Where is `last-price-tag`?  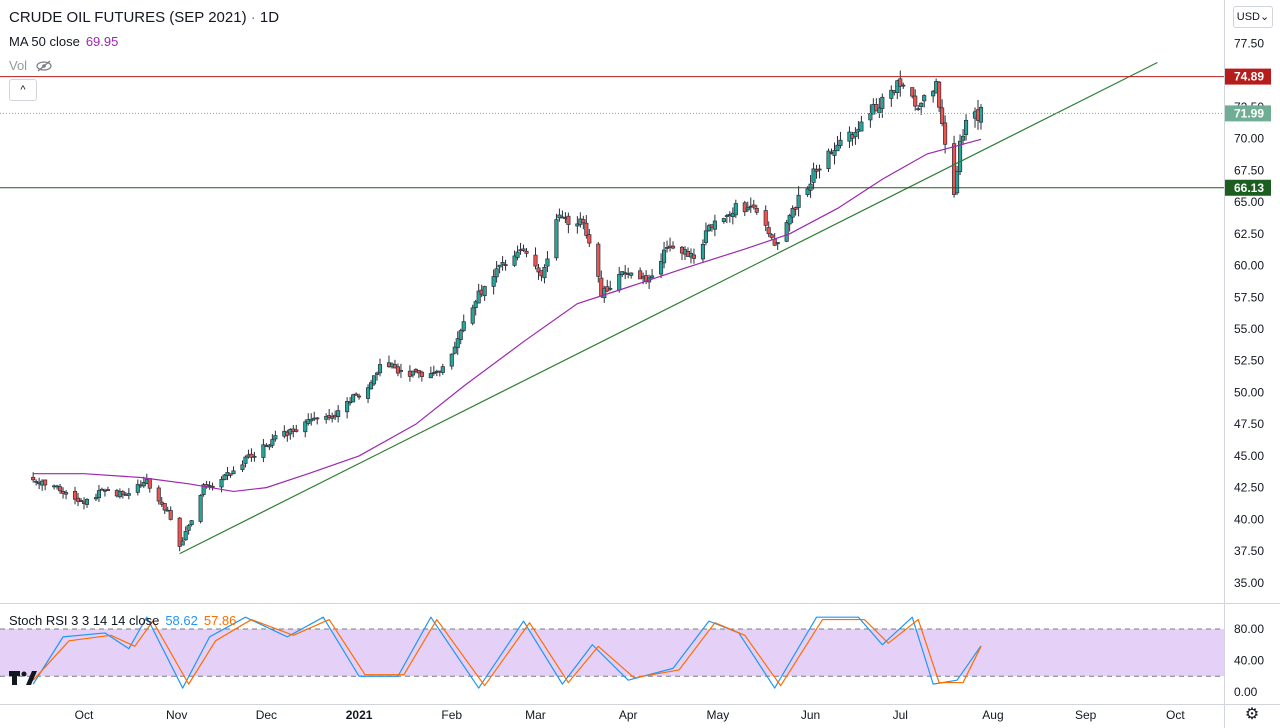 last-price-tag is located at coordinates (1248, 113).